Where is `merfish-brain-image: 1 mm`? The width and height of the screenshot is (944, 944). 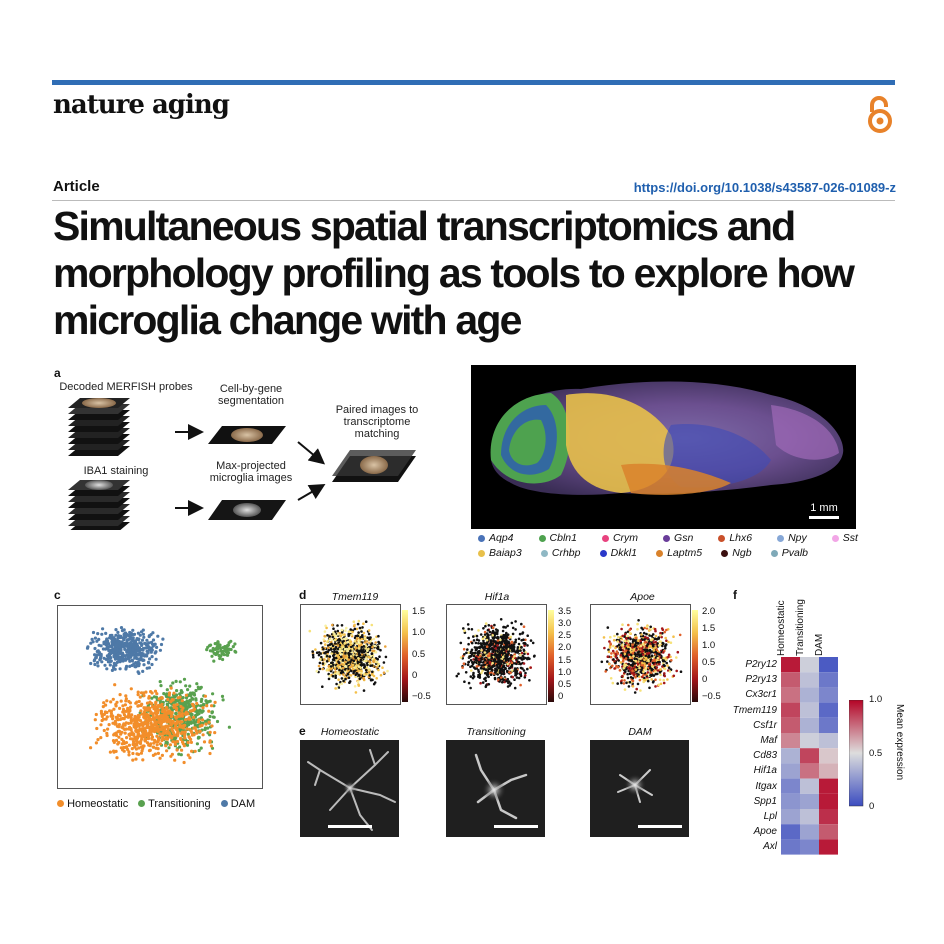 merfish-brain-image: 1 mm is located at coordinates (663, 447).